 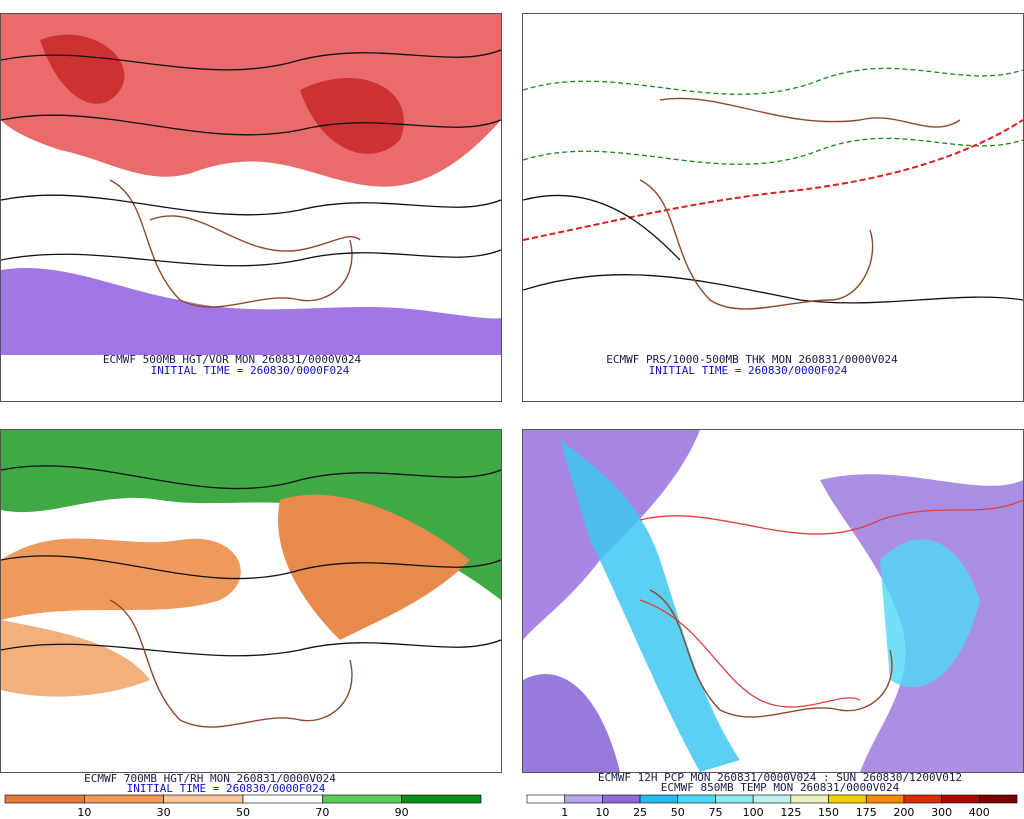 I want to click on colorbar: 10 30 50 70 90, so click(x=243, y=806).